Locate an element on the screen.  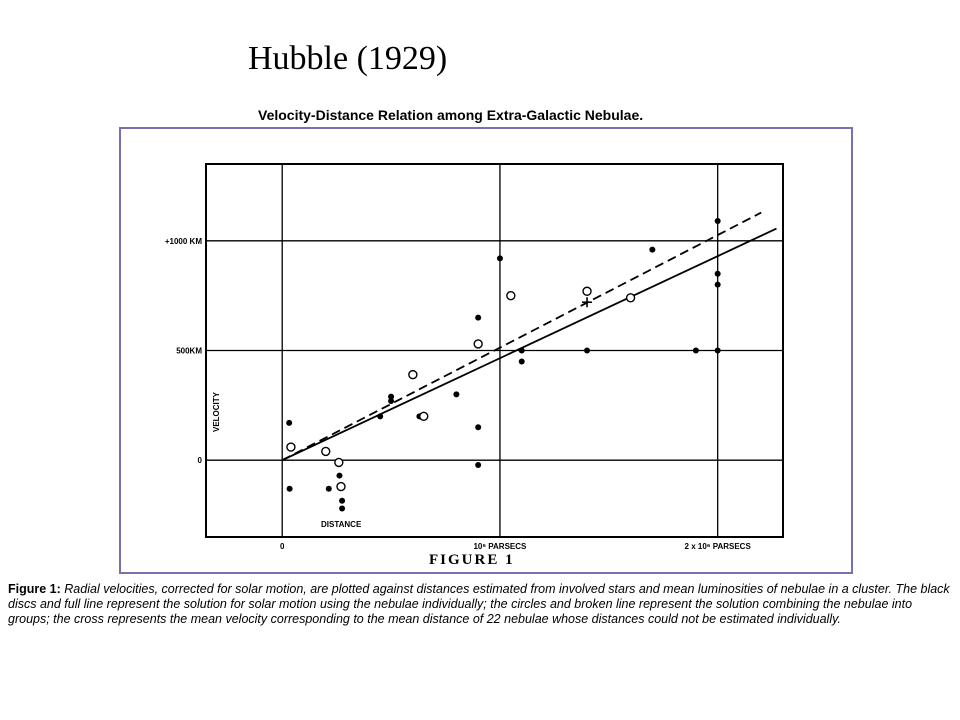
caption-label: Figure 1: is located at coordinates (34, 589).